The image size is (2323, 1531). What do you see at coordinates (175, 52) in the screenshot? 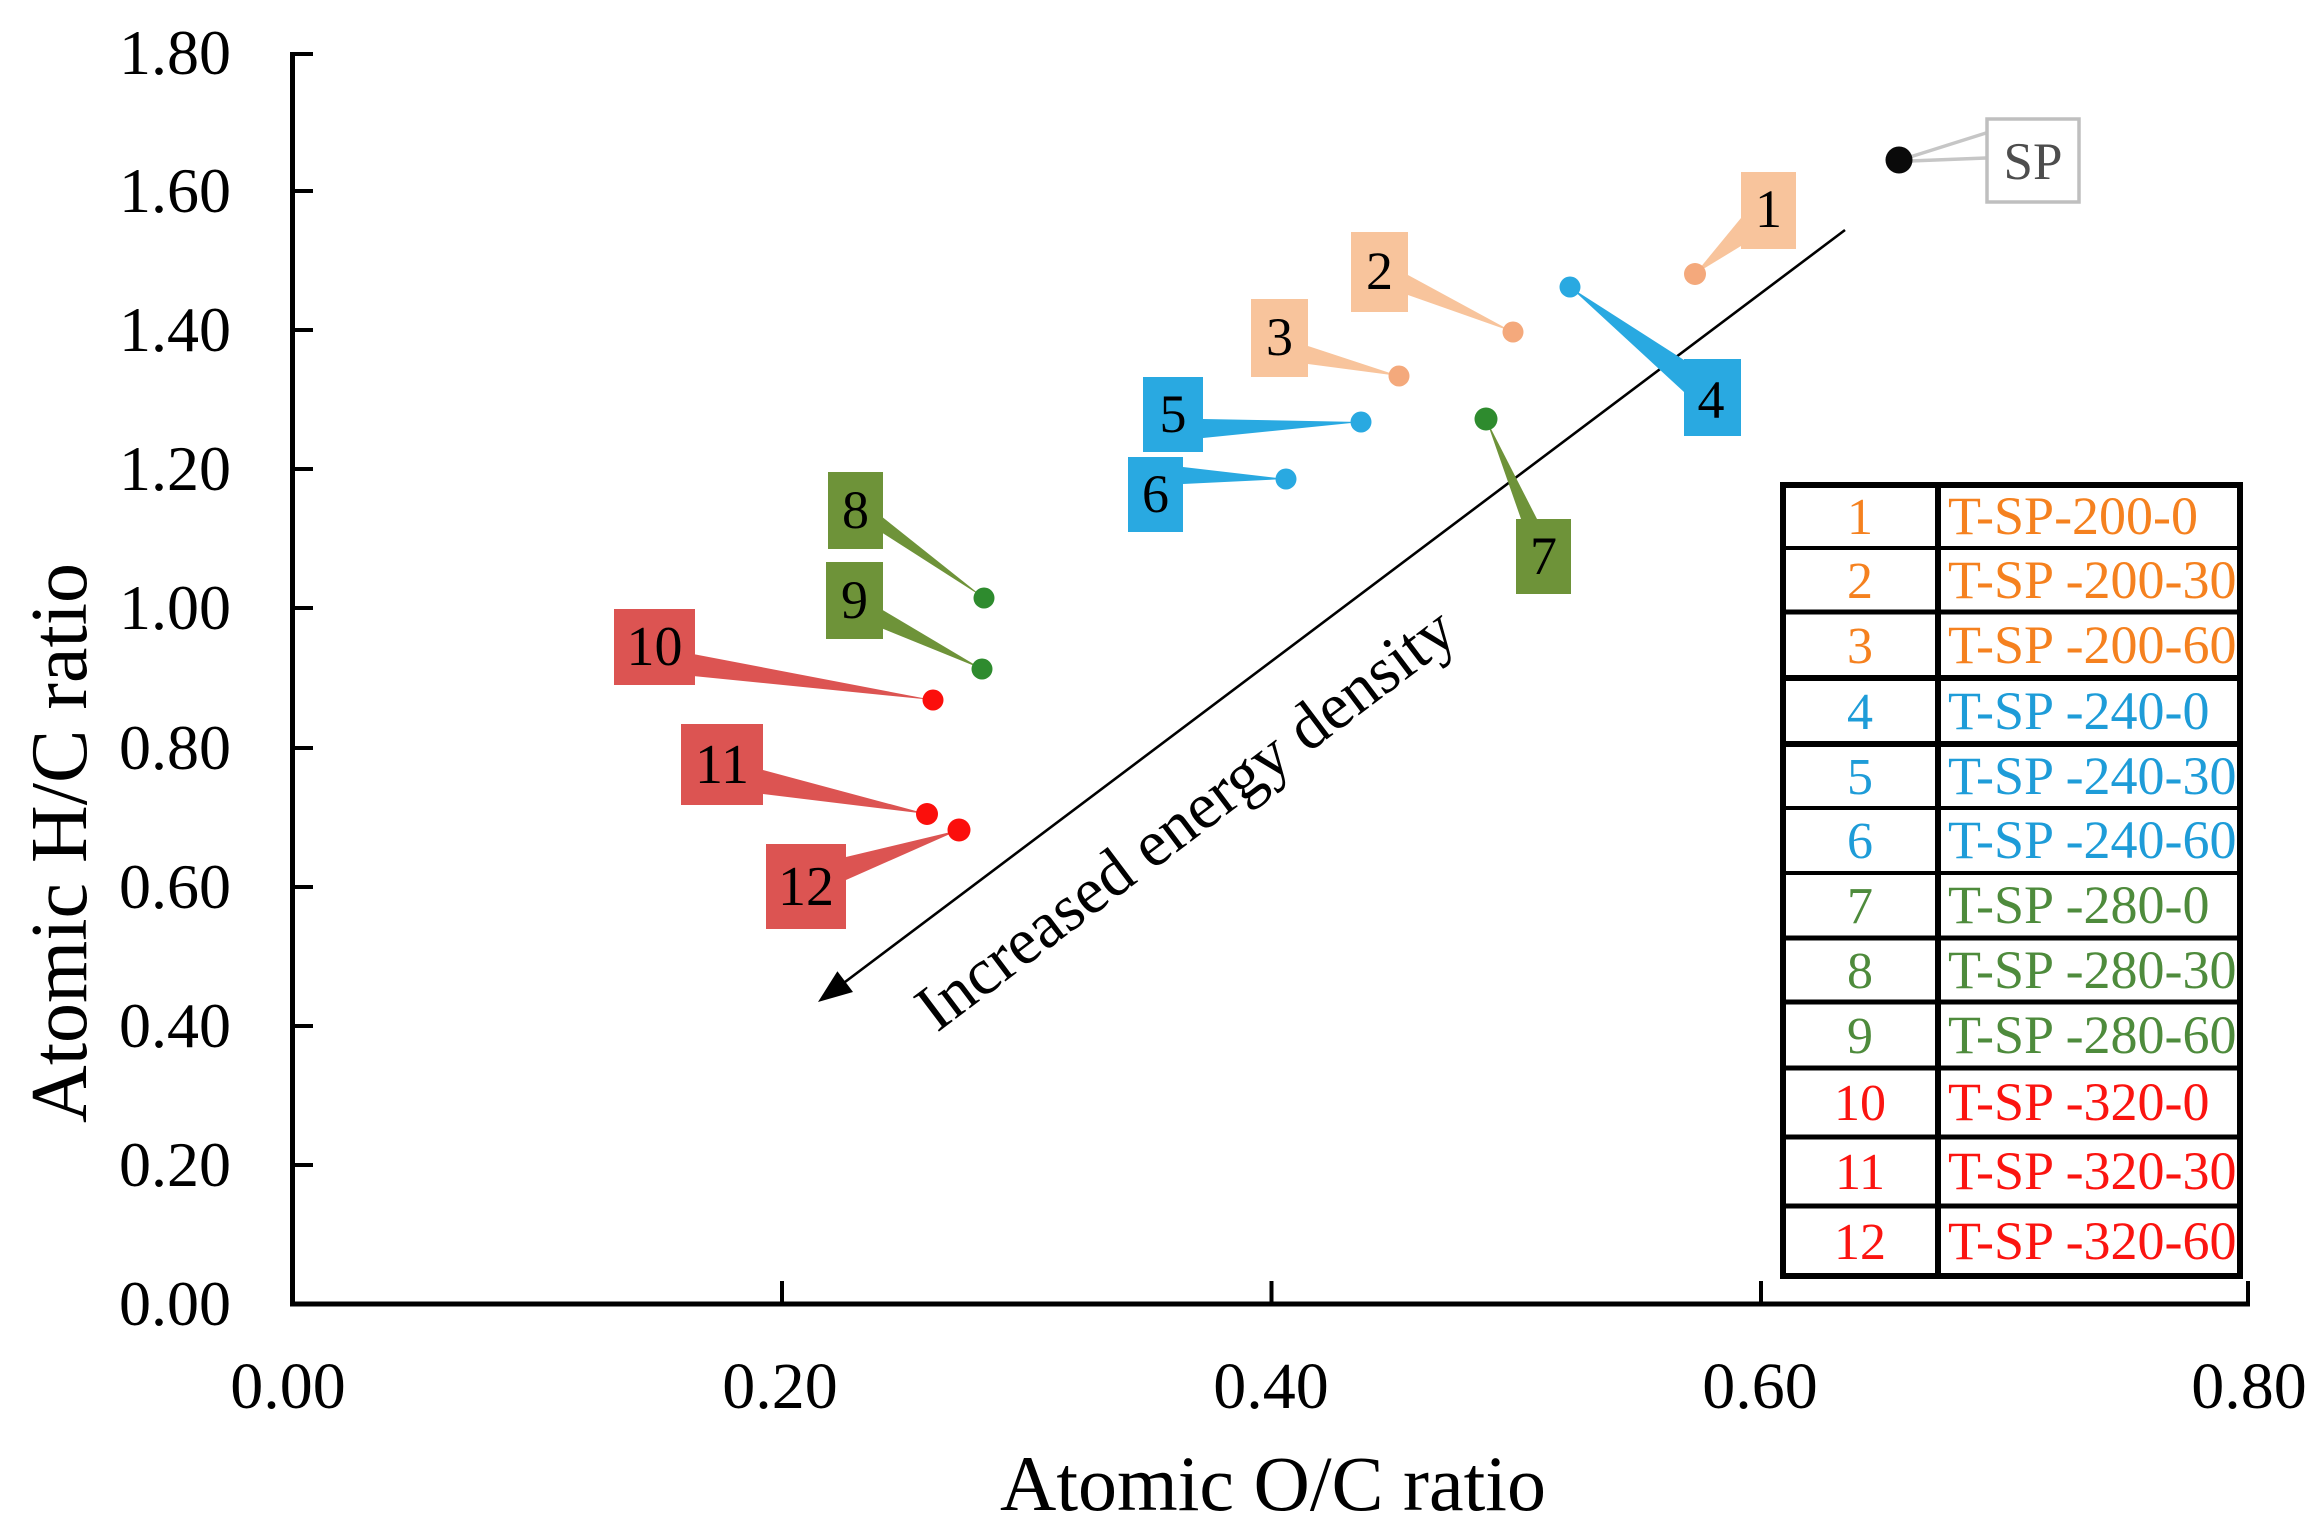
I see `svg-text: 1.80` at bounding box center [175, 52].